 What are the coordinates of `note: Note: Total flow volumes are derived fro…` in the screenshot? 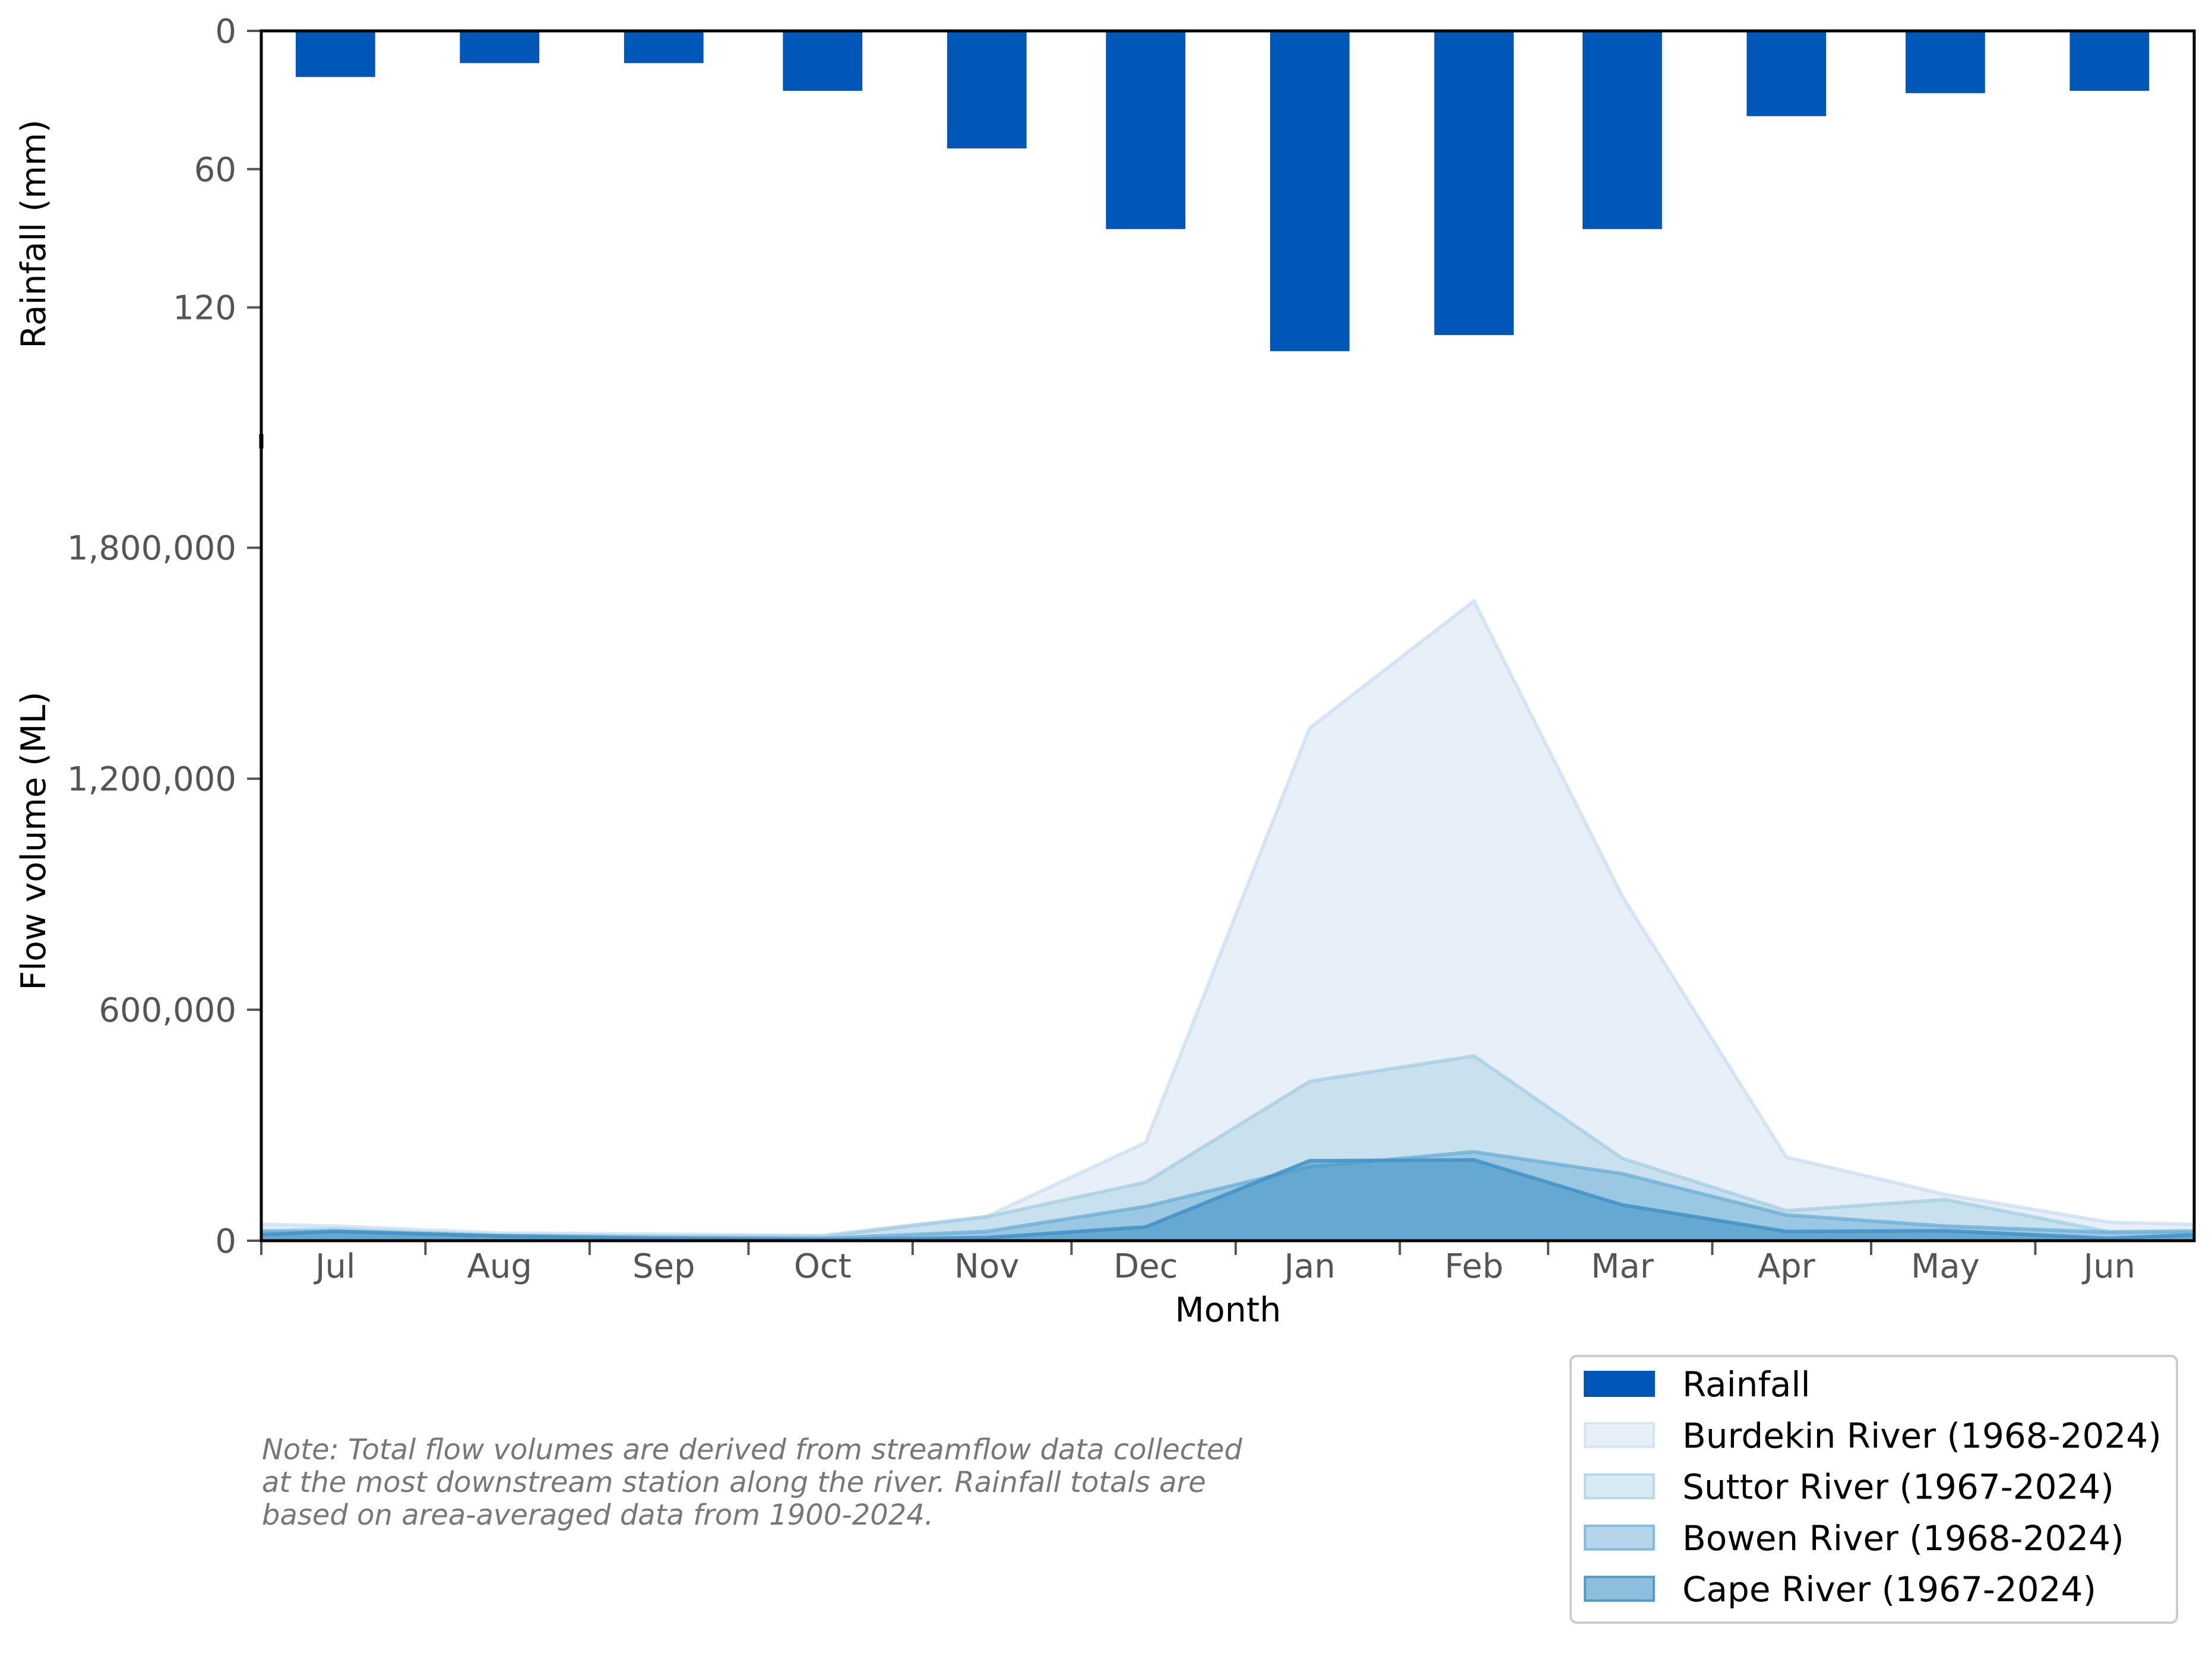 It's located at (752, 1483).